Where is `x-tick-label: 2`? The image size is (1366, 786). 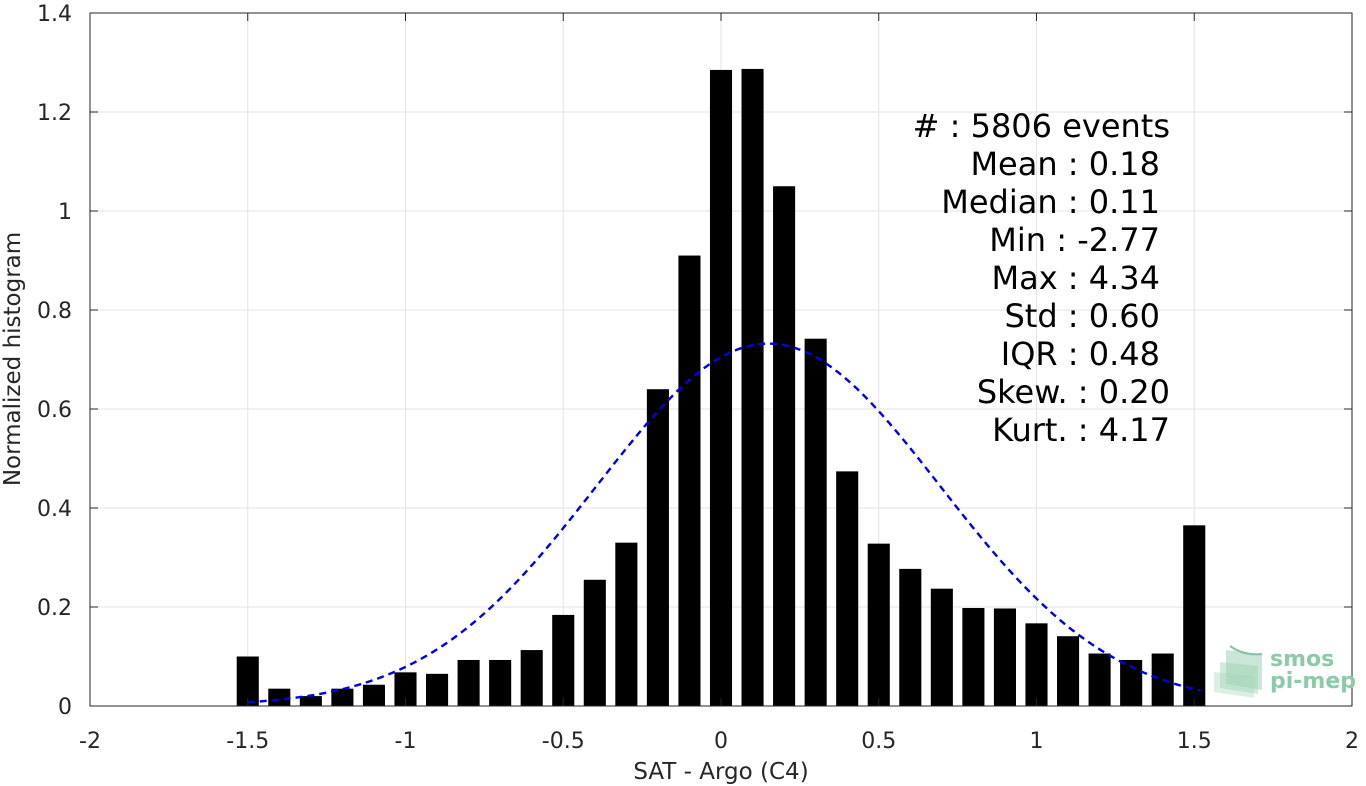
x-tick-label: 2 is located at coordinates (1352, 741).